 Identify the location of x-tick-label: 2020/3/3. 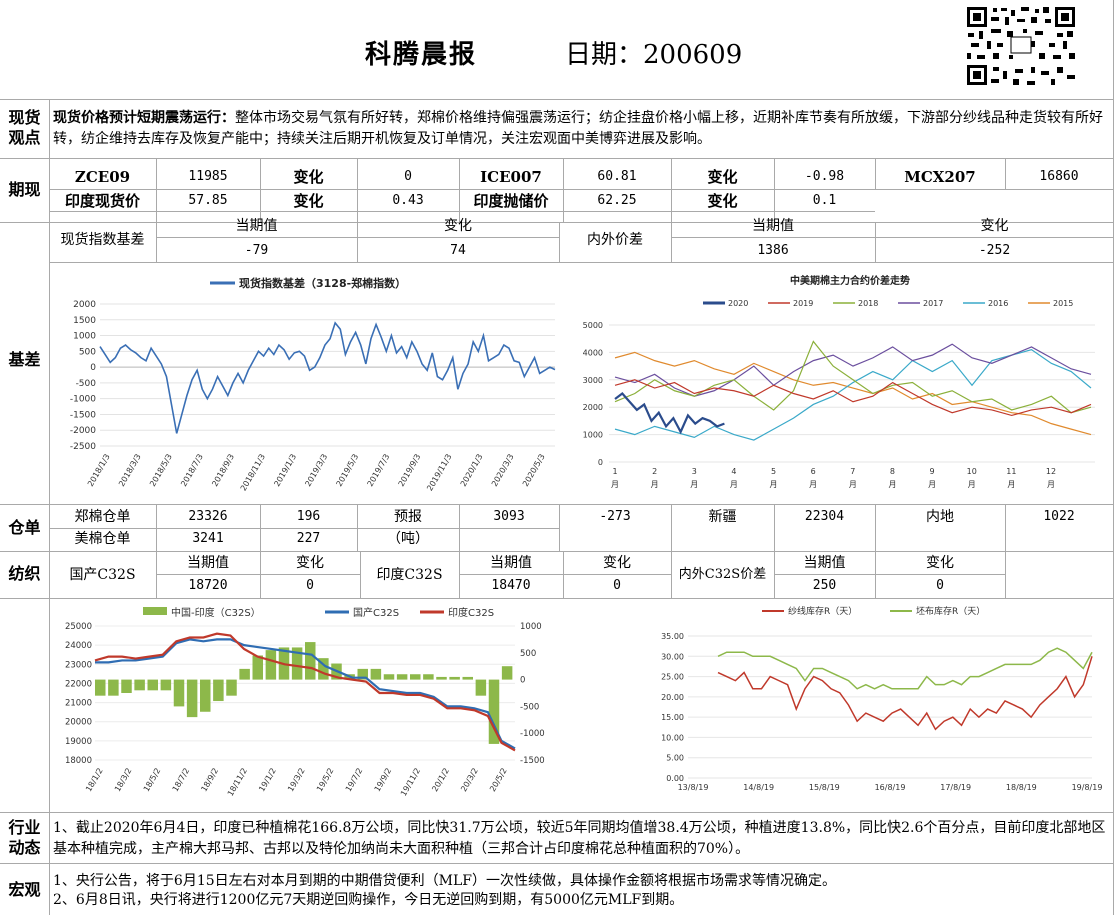
(503, 471).